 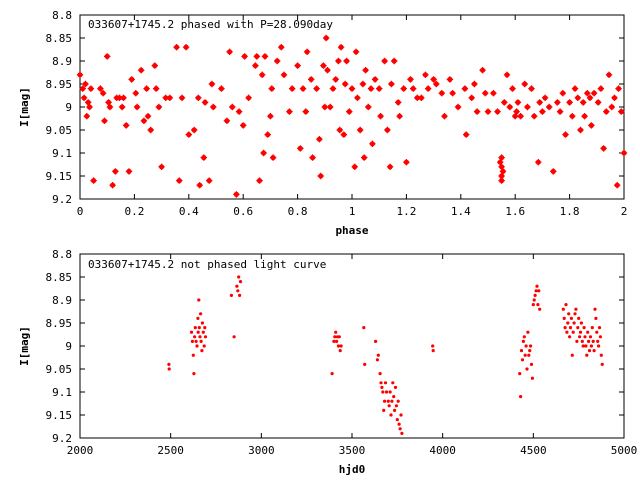 I want to click on phased-plot-xlabel: phase, so click(x=351, y=230).